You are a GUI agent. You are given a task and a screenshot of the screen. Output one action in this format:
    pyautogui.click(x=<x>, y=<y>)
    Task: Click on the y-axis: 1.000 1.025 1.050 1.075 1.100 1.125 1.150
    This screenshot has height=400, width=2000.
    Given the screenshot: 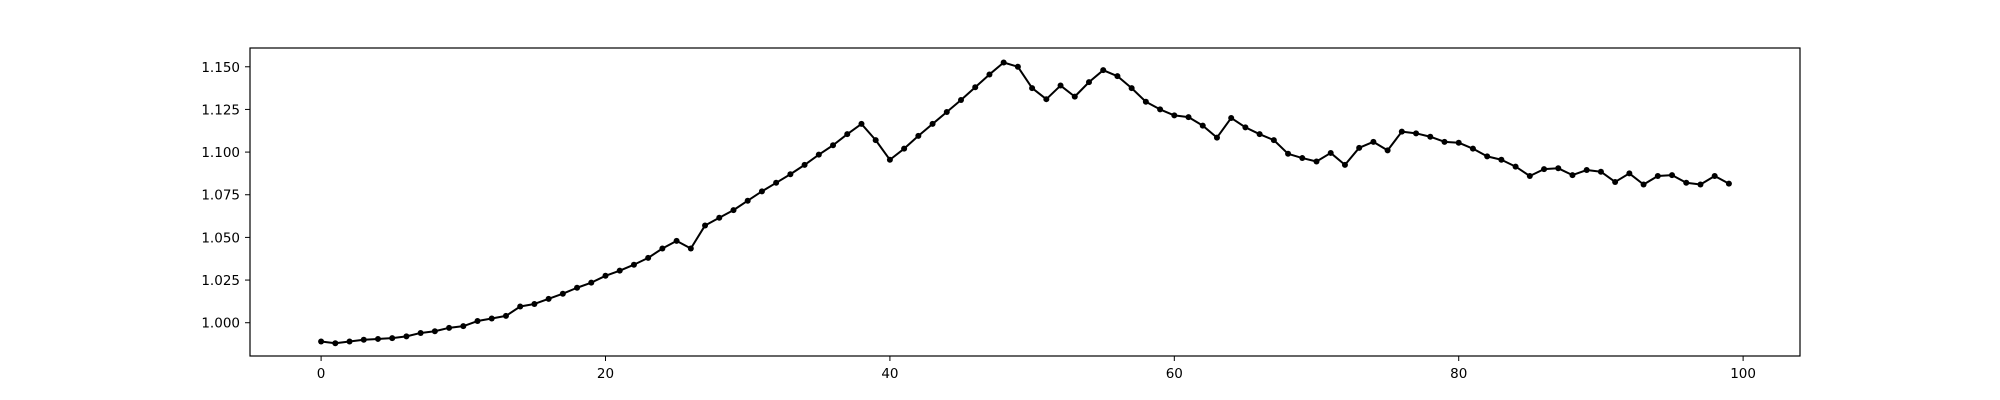 What is the action you would take?
    pyautogui.click(x=225, y=196)
    